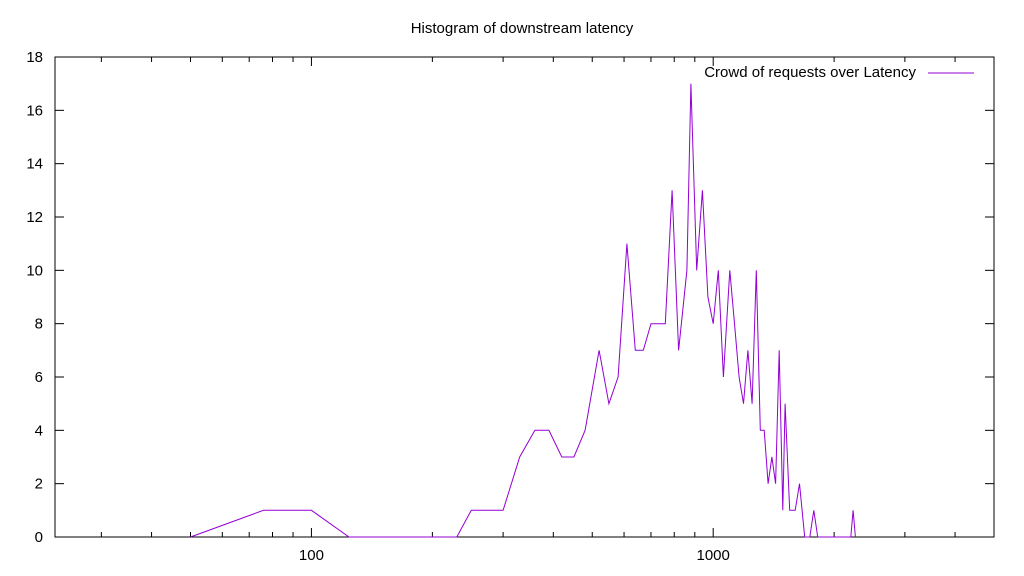 The height and width of the screenshot is (576, 1024). What do you see at coordinates (39, 537) in the screenshot?
I see `y-tick-label: 0` at bounding box center [39, 537].